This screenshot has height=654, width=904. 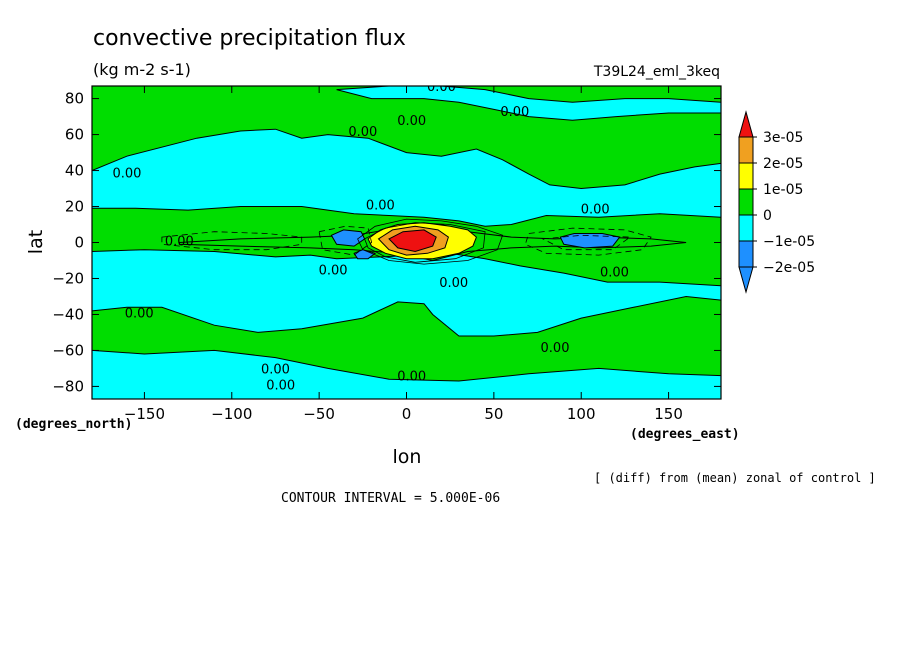 What do you see at coordinates (144, 414) in the screenshot?
I see `x-tick-label: −150` at bounding box center [144, 414].